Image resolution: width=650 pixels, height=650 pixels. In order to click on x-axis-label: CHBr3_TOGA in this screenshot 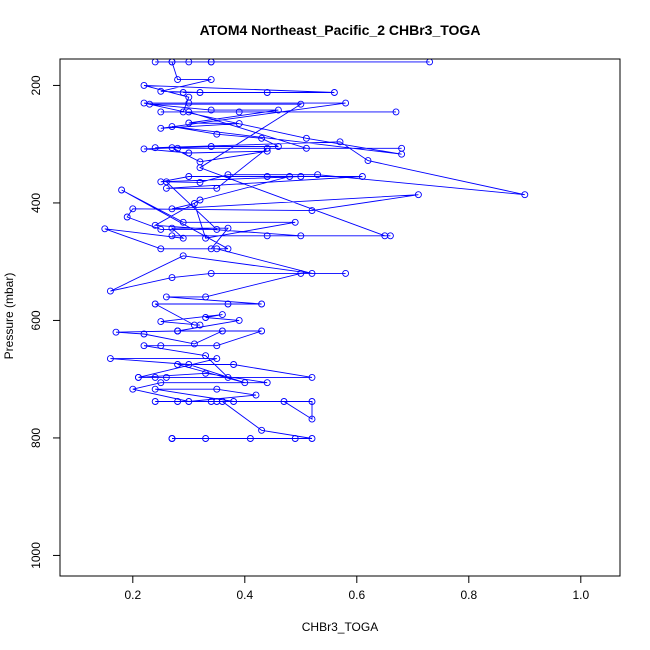, I will do `click(340, 627)`.